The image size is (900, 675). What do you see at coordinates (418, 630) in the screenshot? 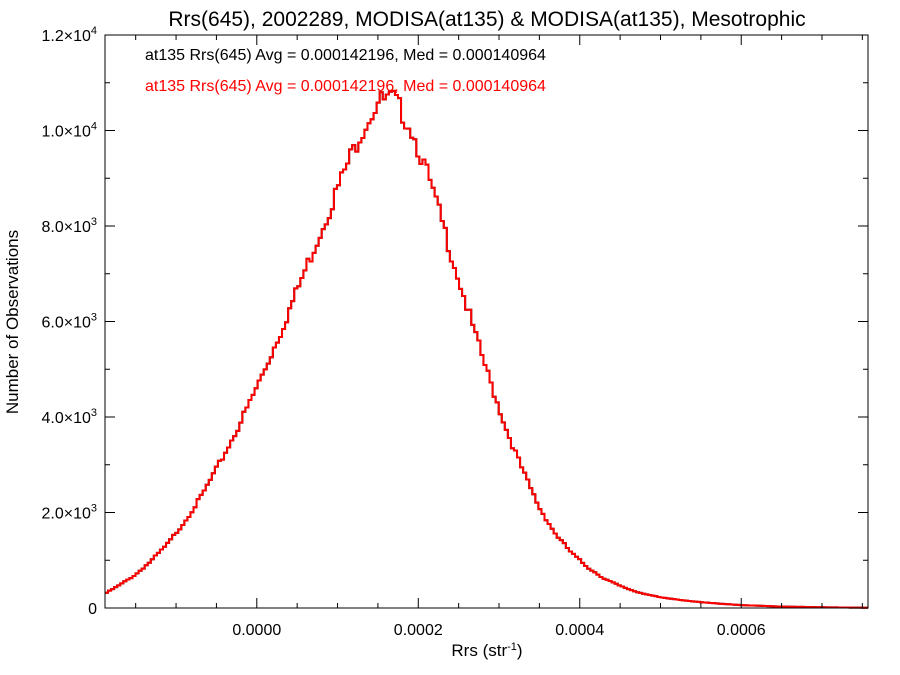
I see `x-tick-label: 0.0002` at bounding box center [418, 630].